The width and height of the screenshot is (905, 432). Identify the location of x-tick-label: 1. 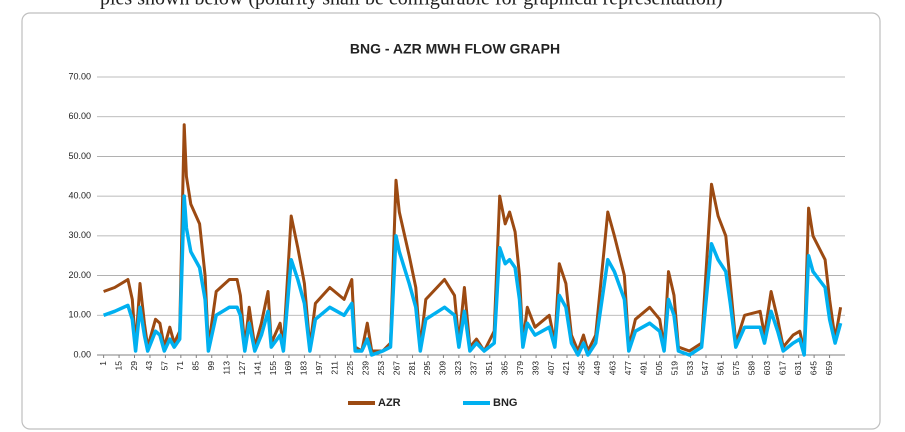
(103, 363).